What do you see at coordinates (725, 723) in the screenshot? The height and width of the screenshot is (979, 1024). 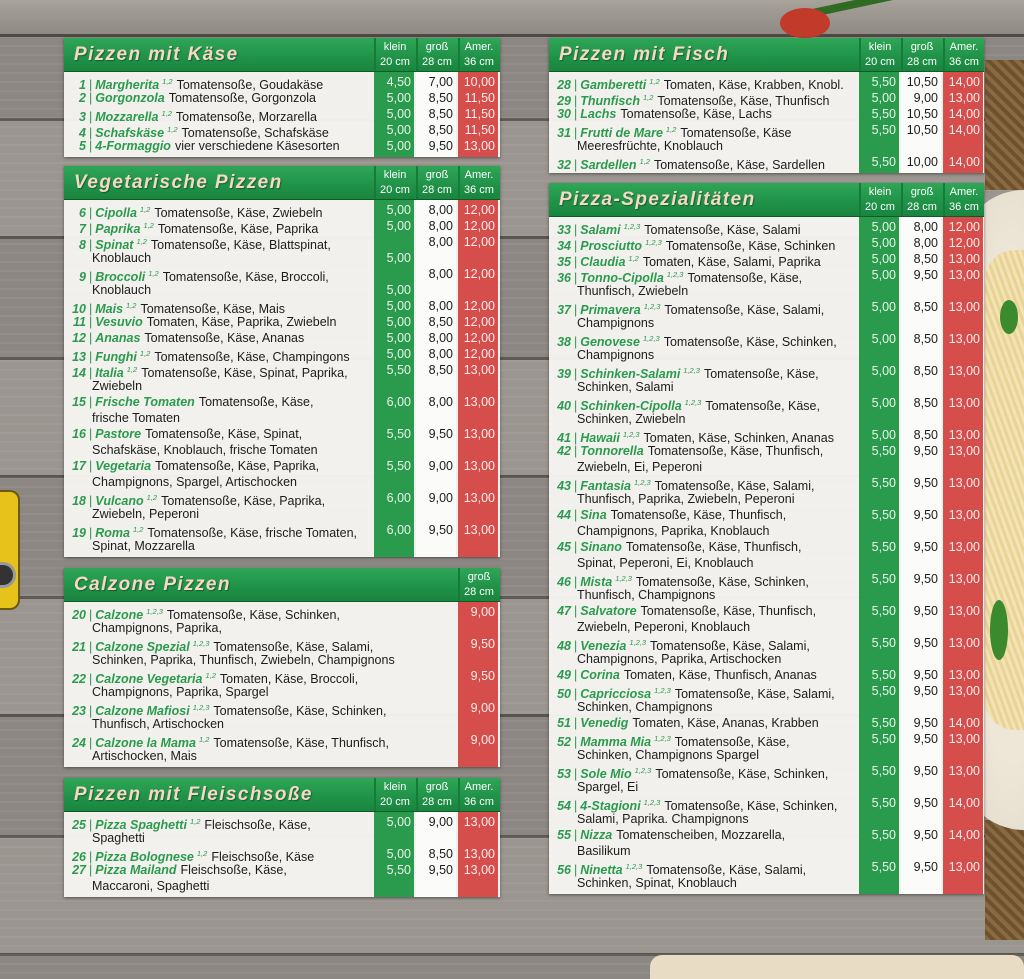 I see `item-description: Tomaten, Käse, Ananas, Krabben` at bounding box center [725, 723].